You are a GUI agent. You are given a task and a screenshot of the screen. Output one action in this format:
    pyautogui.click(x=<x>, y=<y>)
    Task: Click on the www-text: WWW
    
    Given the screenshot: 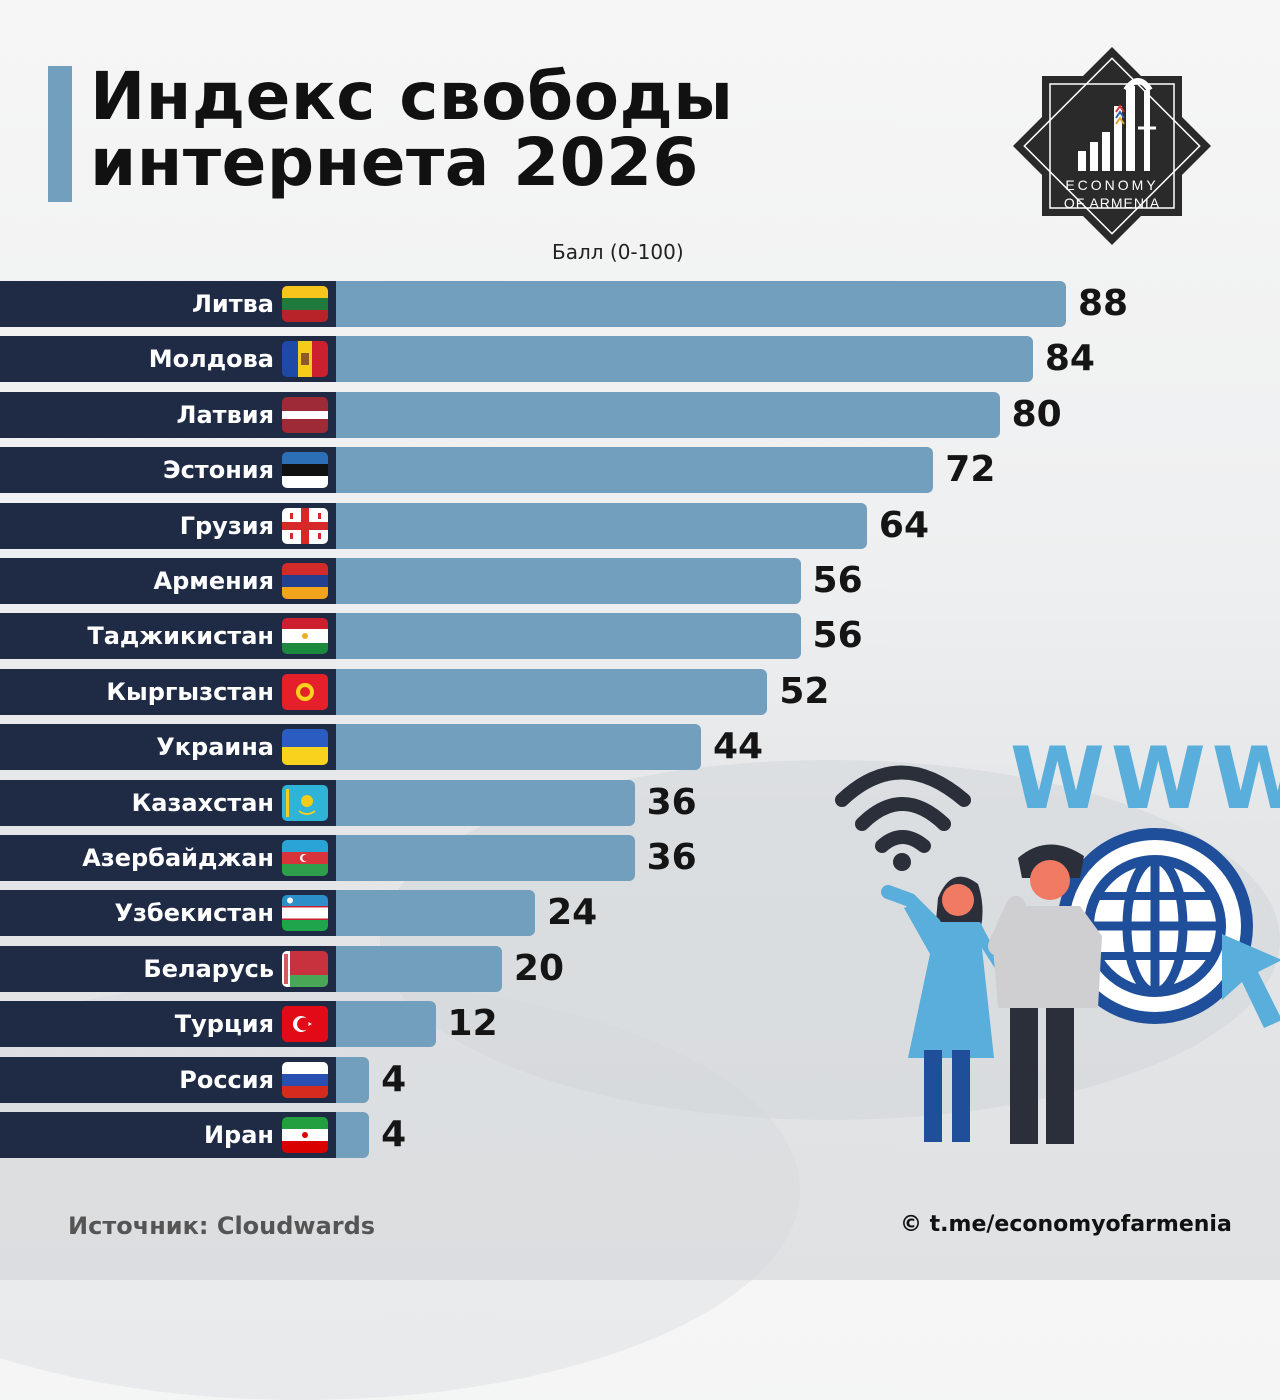 What is the action you would take?
    pyautogui.click(x=1145, y=779)
    